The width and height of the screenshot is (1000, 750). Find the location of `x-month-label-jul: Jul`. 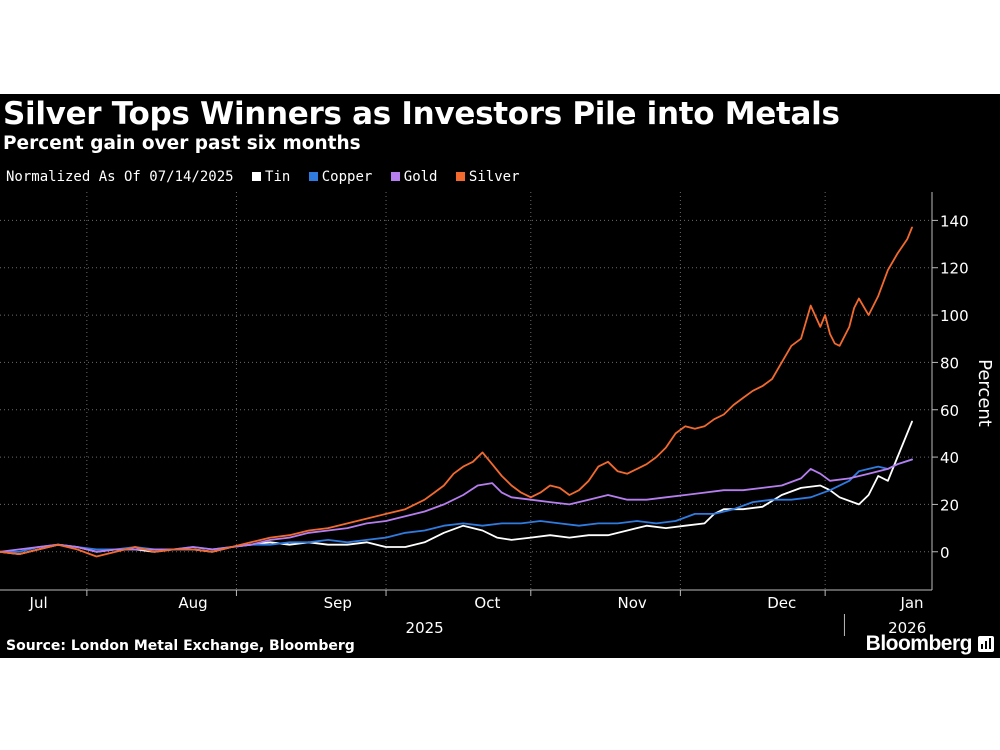

x-month-label-jul: Jul is located at coordinates (38, 603).